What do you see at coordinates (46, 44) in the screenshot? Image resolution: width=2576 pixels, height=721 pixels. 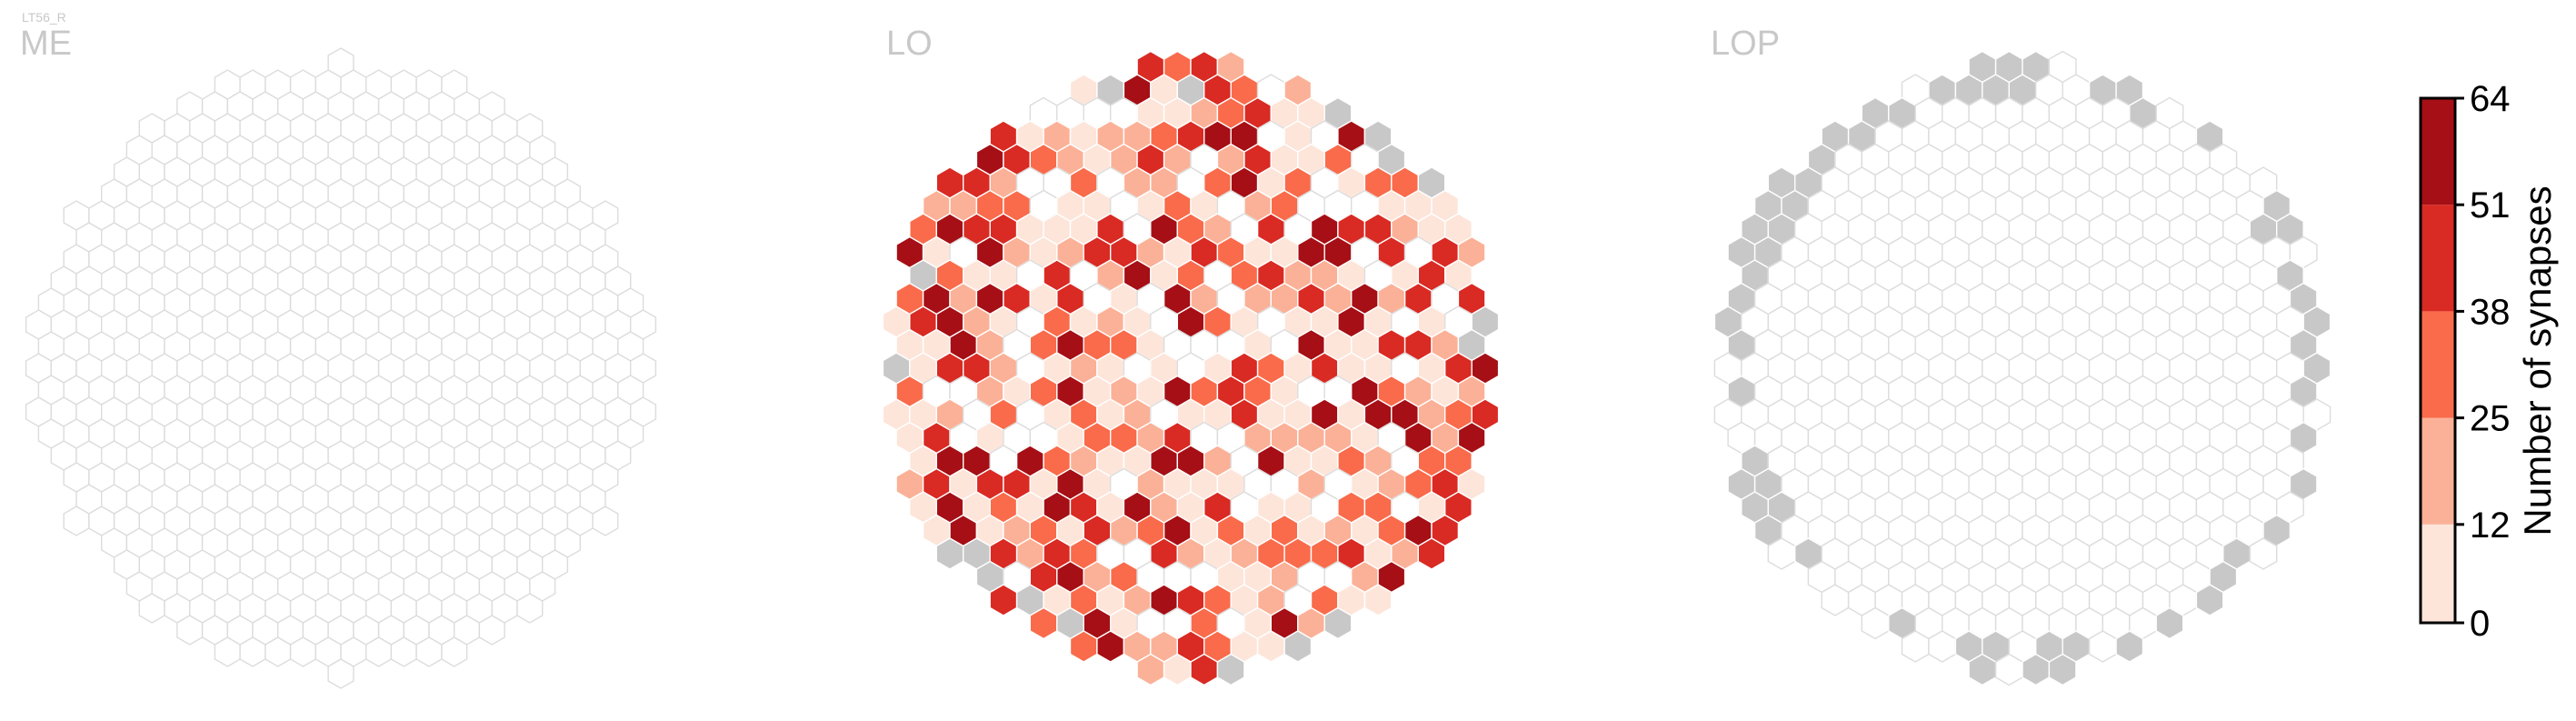 I see `panel-title-me: ME` at bounding box center [46, 44].